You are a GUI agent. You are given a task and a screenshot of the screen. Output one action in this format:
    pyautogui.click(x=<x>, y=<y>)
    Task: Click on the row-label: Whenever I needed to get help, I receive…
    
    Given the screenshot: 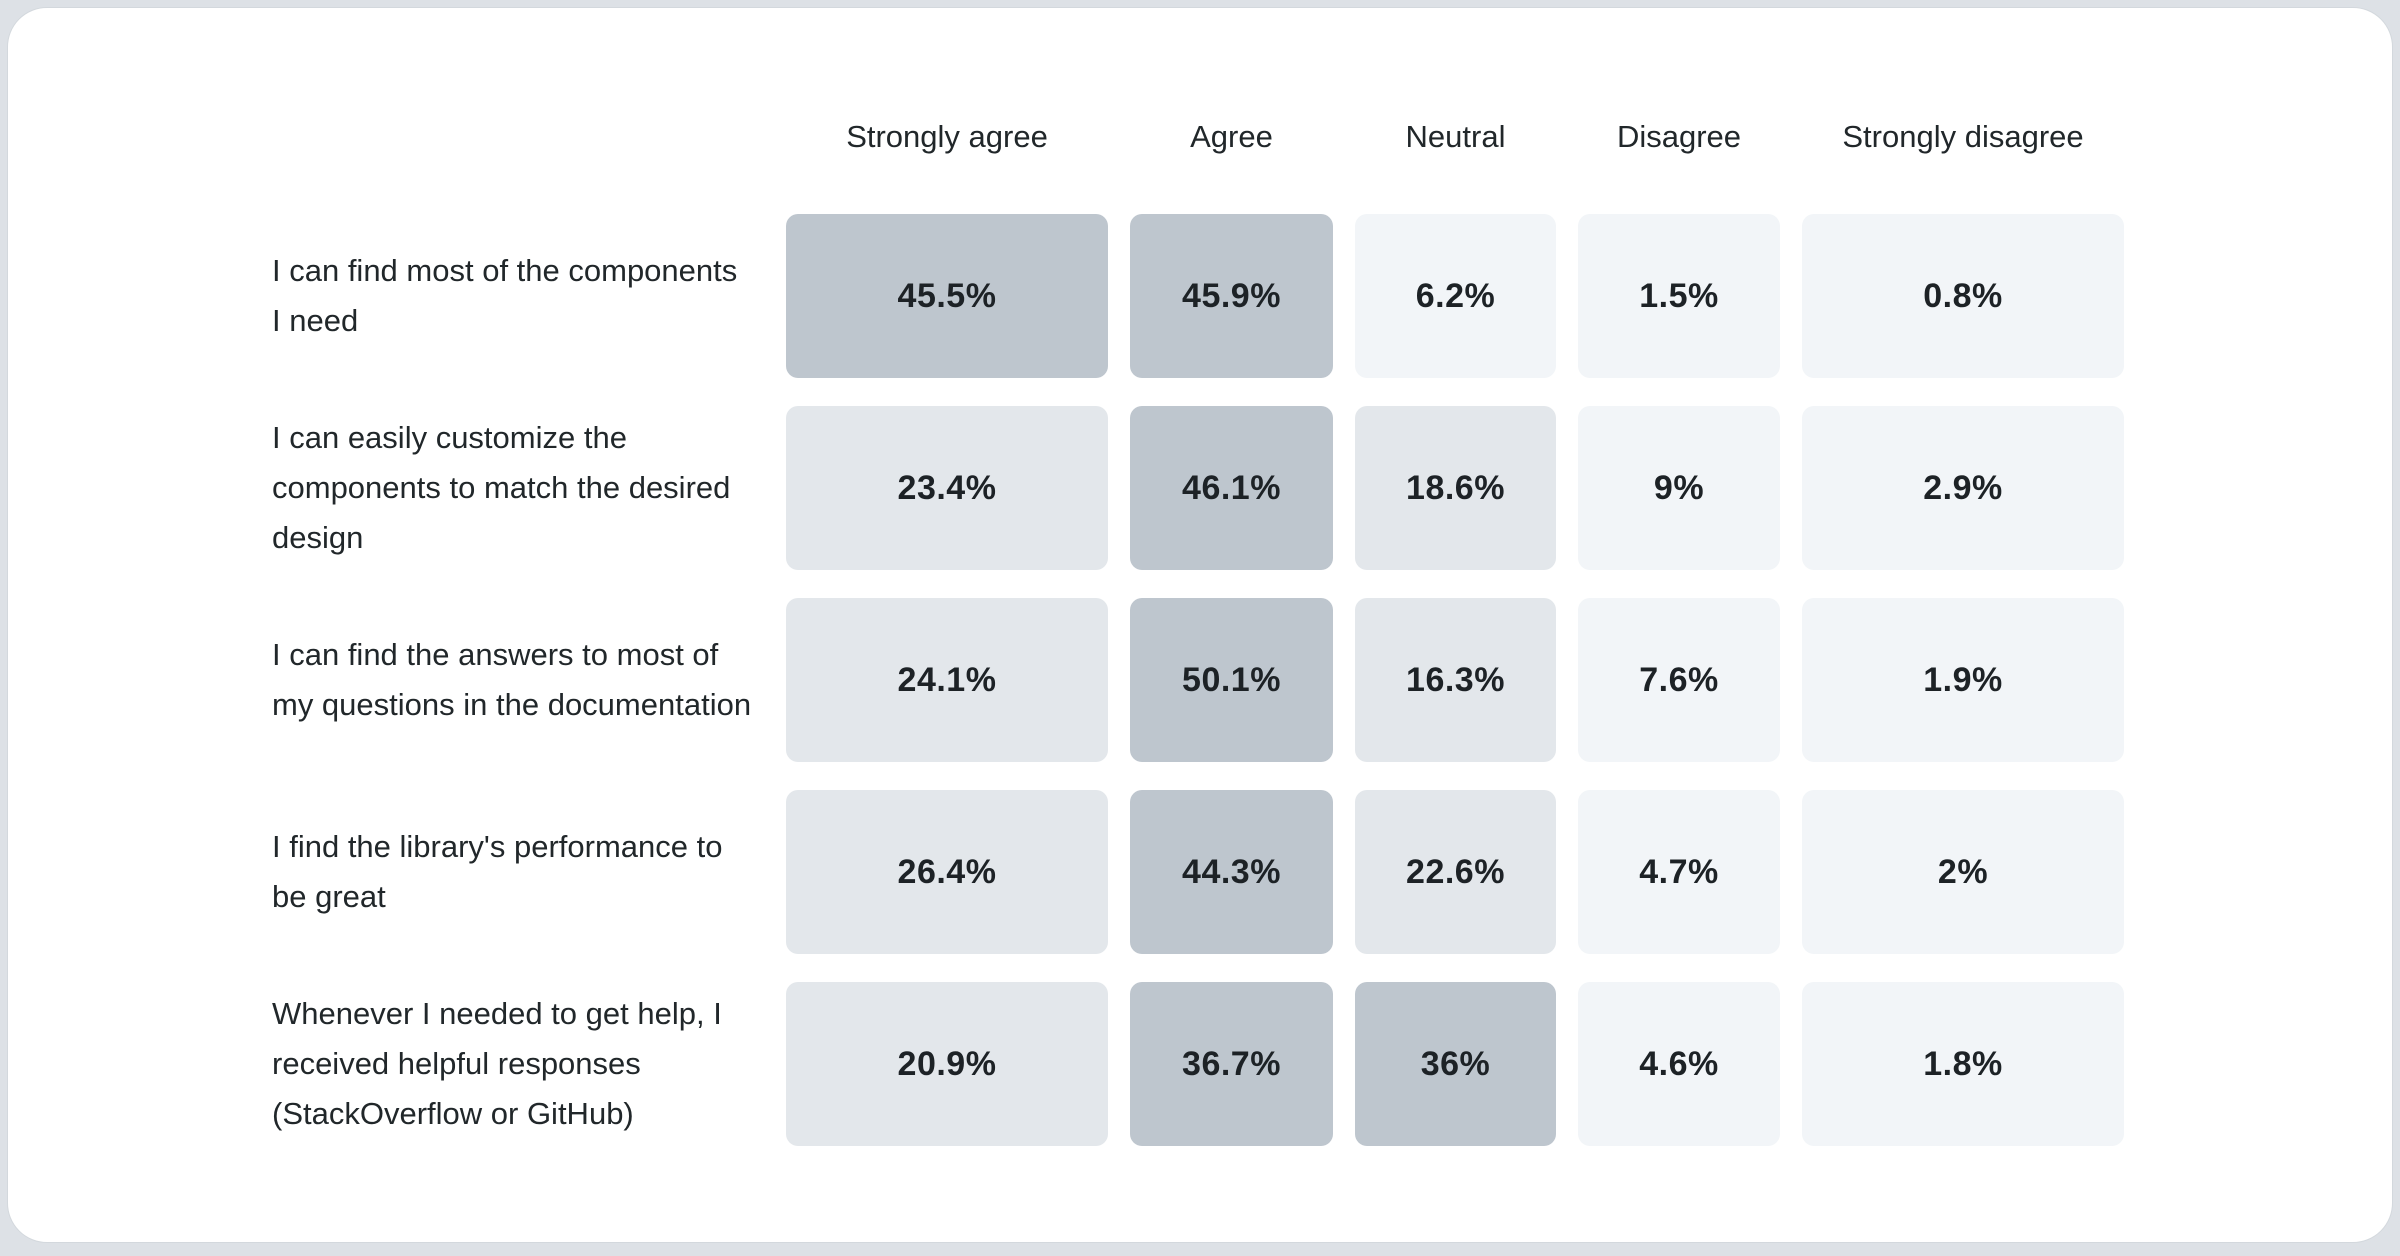 What is the action you would take?
    pyautogui.click(x=497, y=1063)
    